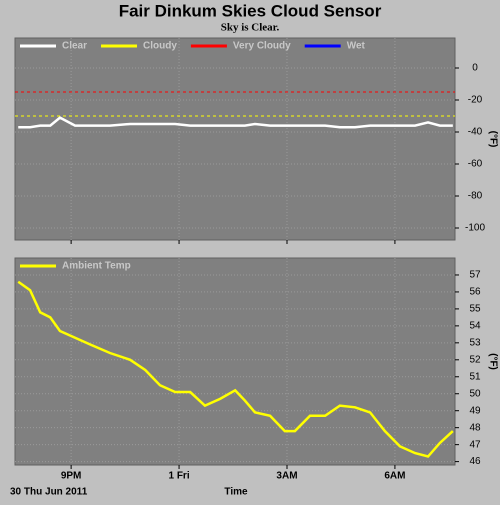 The image size is (500, 505). I want to click on legend-label: Cloudy, so click(160, 46).